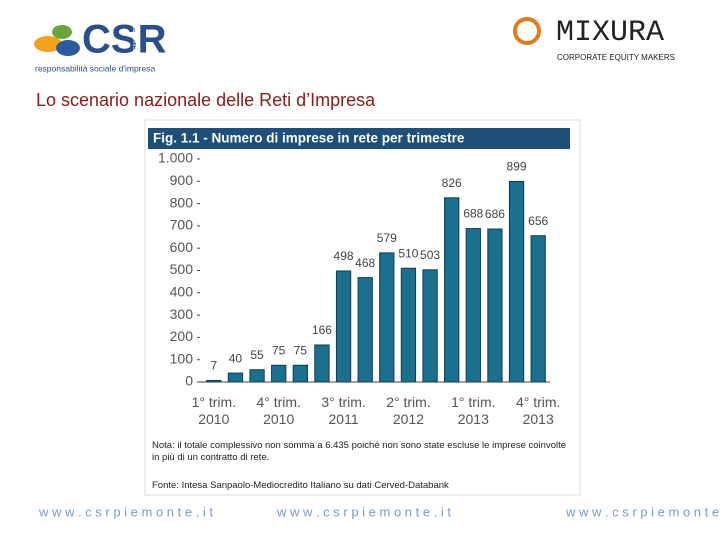  What do you see at coordinates (189, 381) in the screenshot?
I see `y-tick-label: 0` at bounding box center [189, 381].